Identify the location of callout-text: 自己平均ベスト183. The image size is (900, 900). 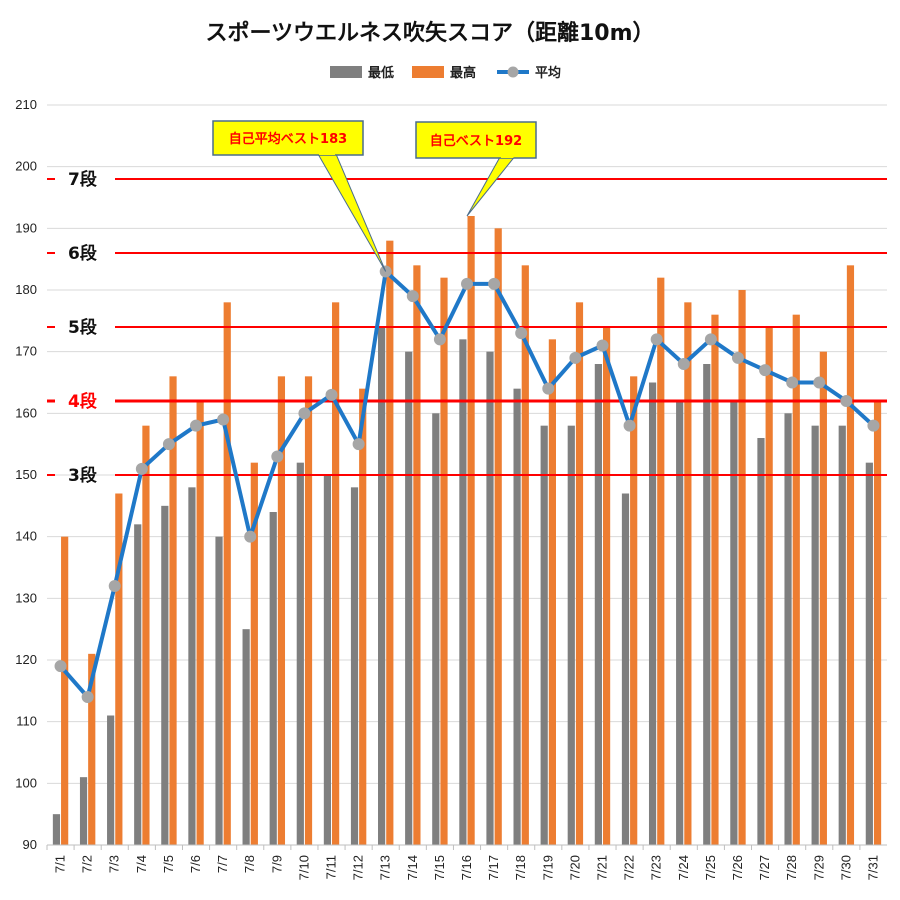
(288, 139).